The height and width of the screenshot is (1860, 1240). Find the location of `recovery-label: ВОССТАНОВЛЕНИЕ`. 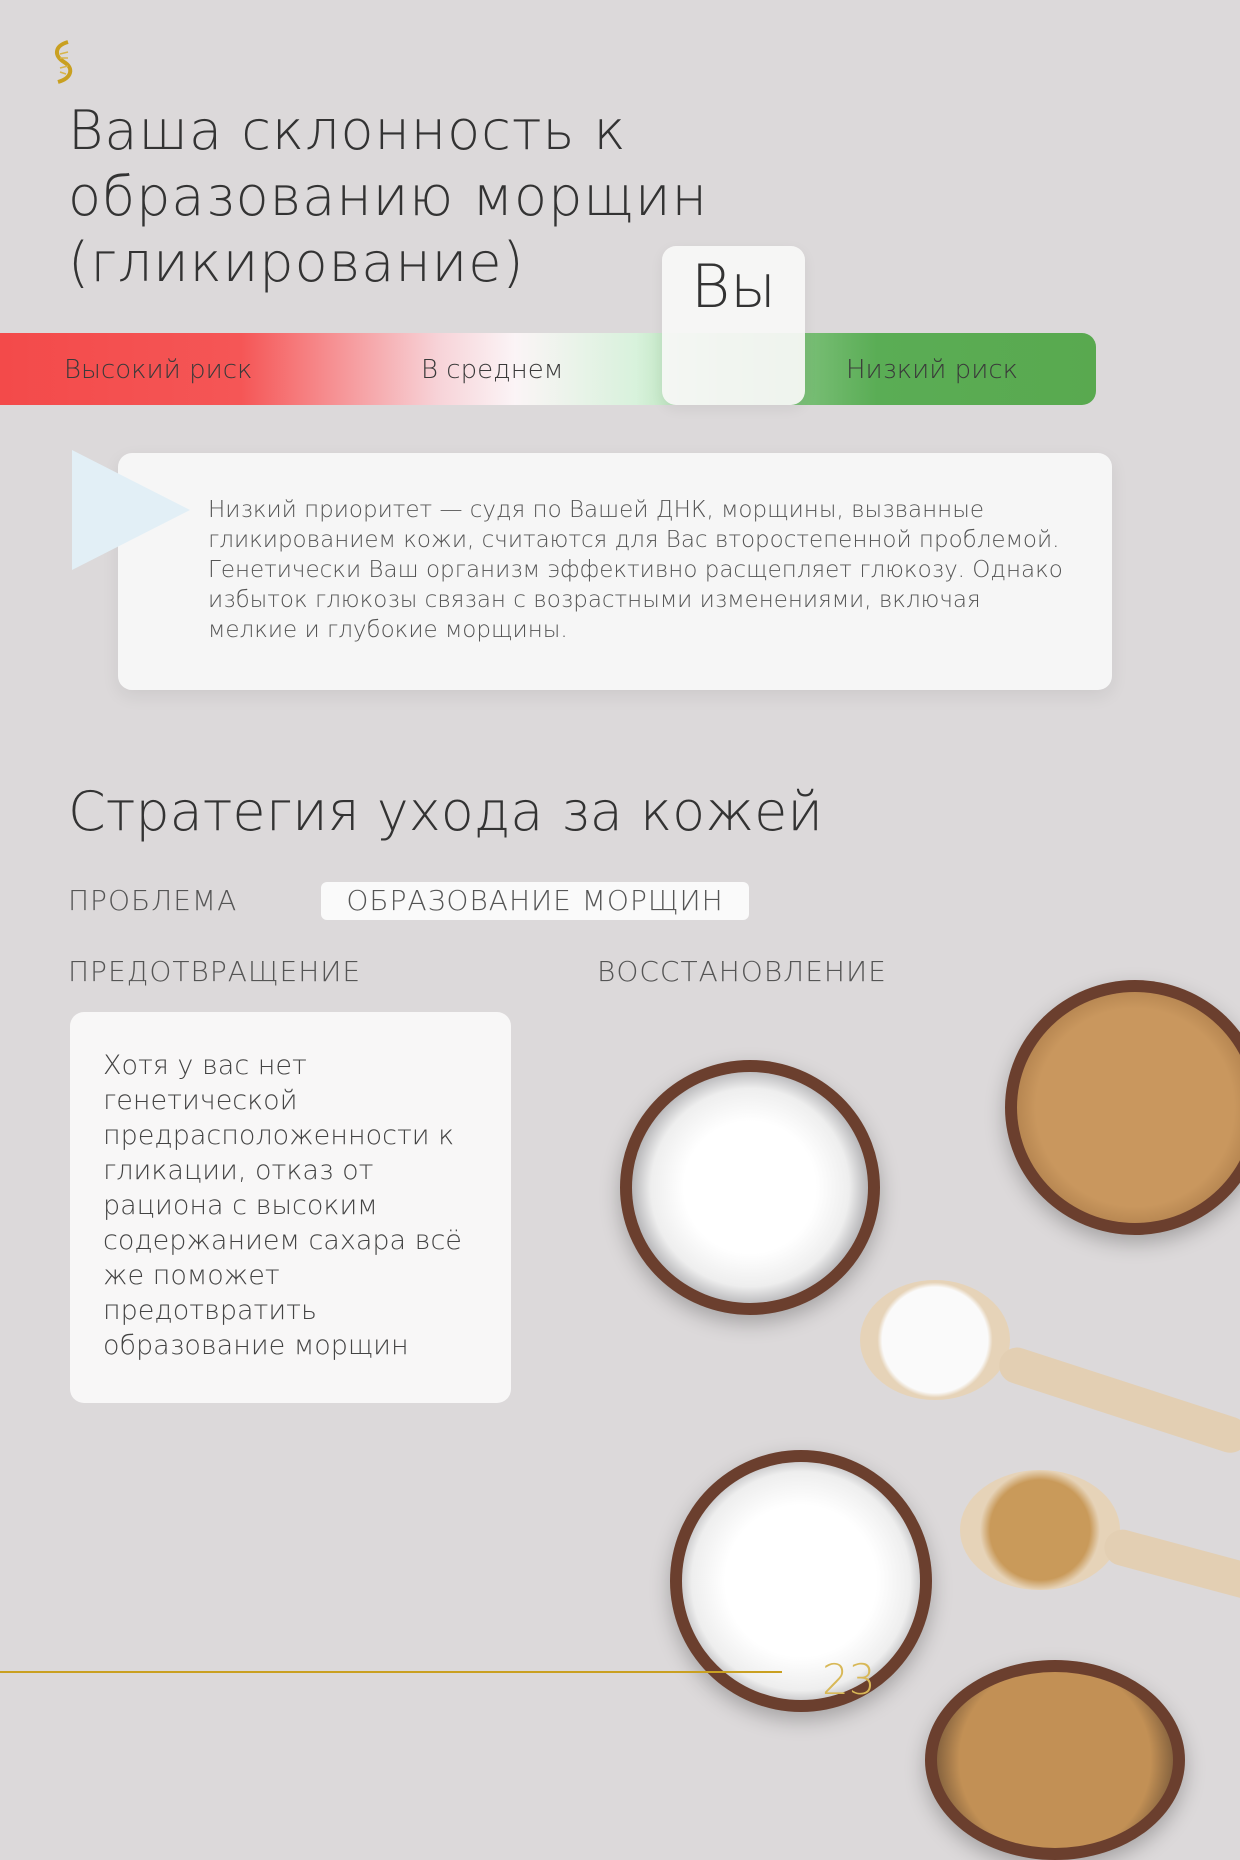

recovery-label: ВОССТАНОВЛЕНИЕ is located at coordinates (742, 971).